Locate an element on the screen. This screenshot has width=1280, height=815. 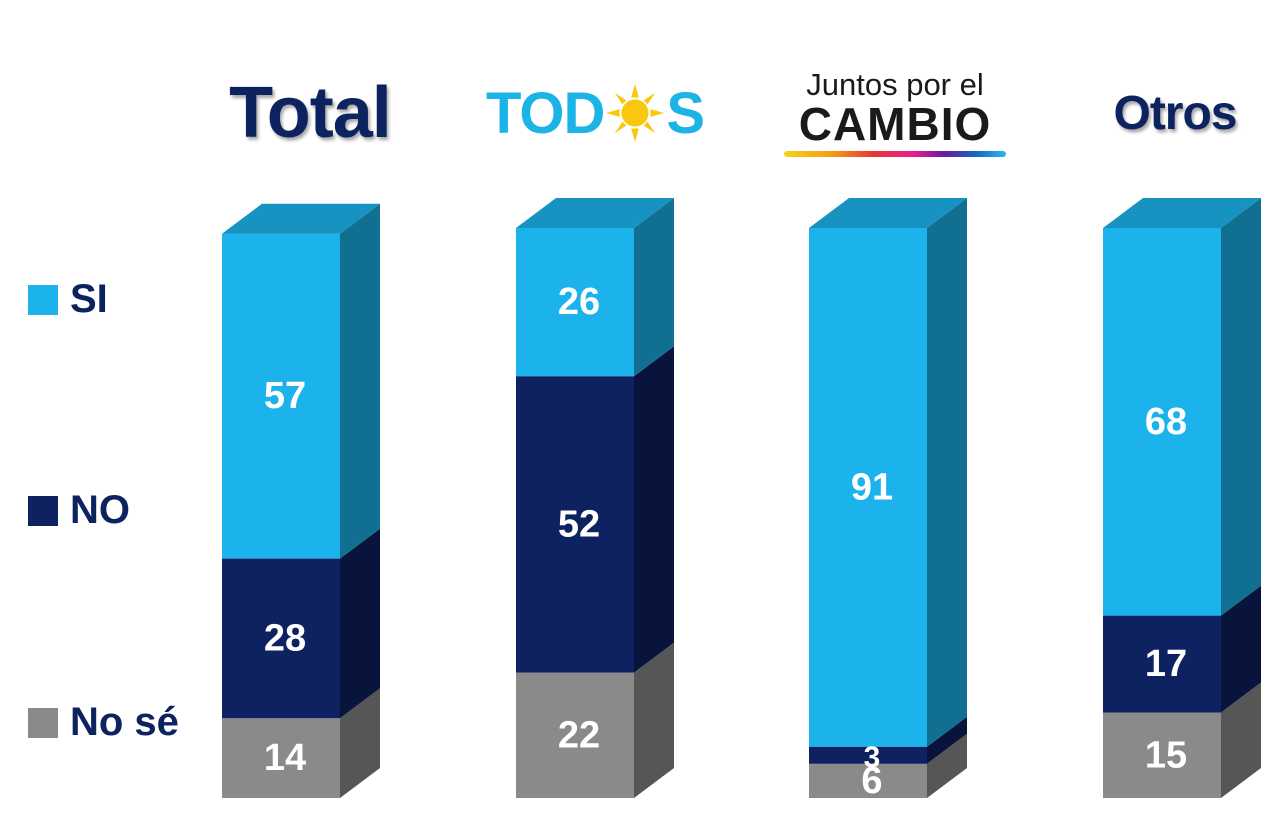
header-total: Total is located at coordinates (310, 113).